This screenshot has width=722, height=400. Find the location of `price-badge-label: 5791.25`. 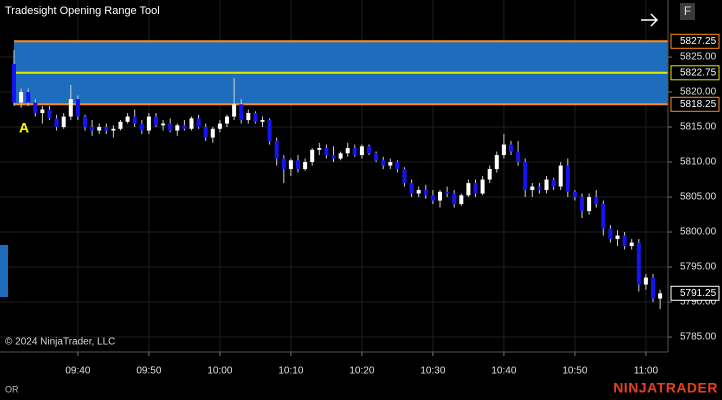

price-badge-label: 5791.25 is located at coordinates (698, 293).